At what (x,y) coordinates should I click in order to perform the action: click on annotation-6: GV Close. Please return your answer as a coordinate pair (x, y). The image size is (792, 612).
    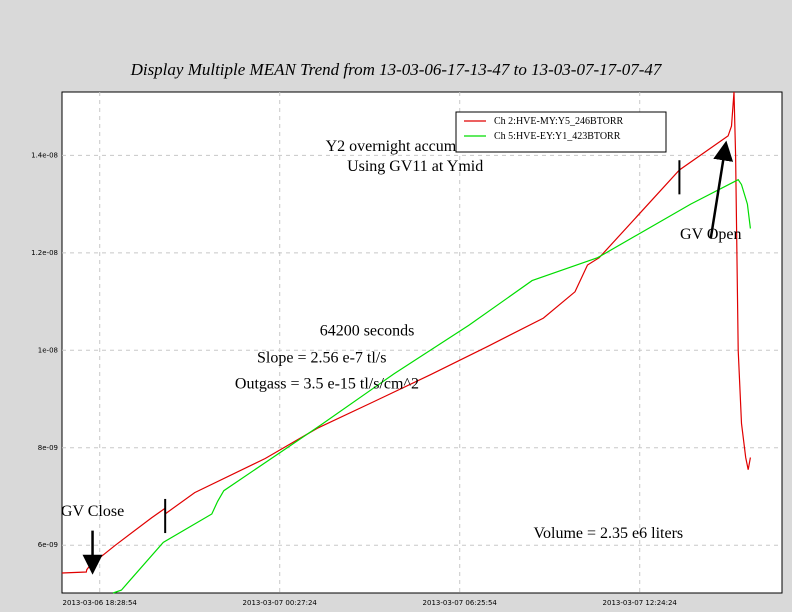
    Looking at the image, I should click on (92, 511).